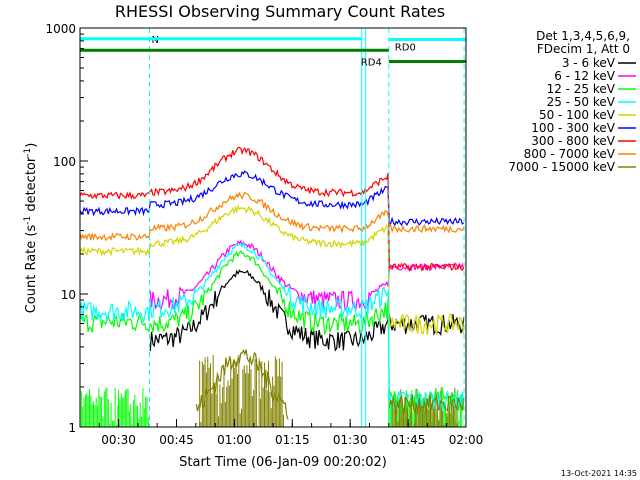 Image resolution: width=640 pixels, height=480 pixels. What do you see at coordinates (64, 162) in the screenshot?
I see `y-tick-label-2: 100` at bounding box center [64, 162].